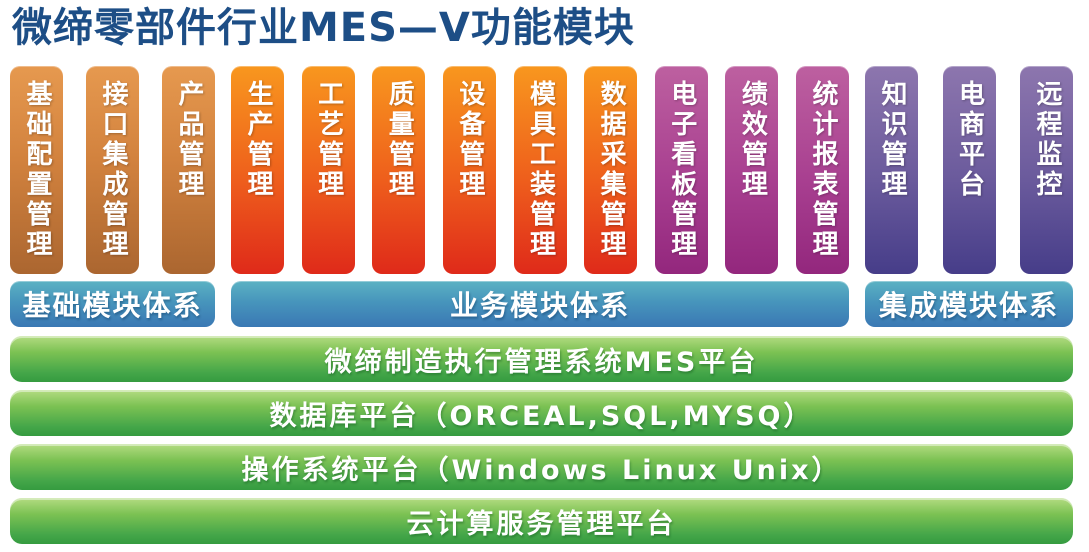 The height and width of the screenshot is (552, 1089). Describe the element at coordinates (112, 304) in the screenshot. I see `band-base-module-system: 基础模块体系` at that location.